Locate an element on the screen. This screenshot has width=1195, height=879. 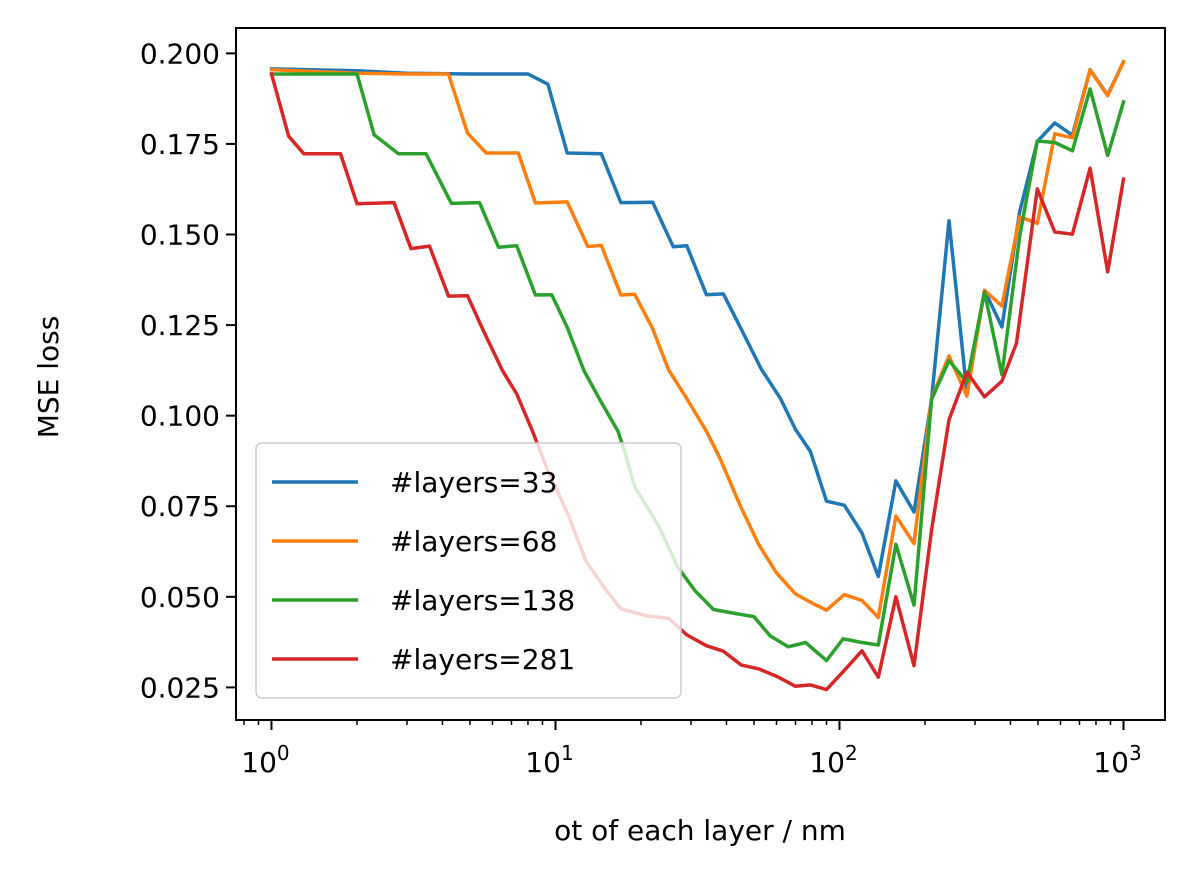
y-tick-label: 0.175 is located at coordinates (180, 144).